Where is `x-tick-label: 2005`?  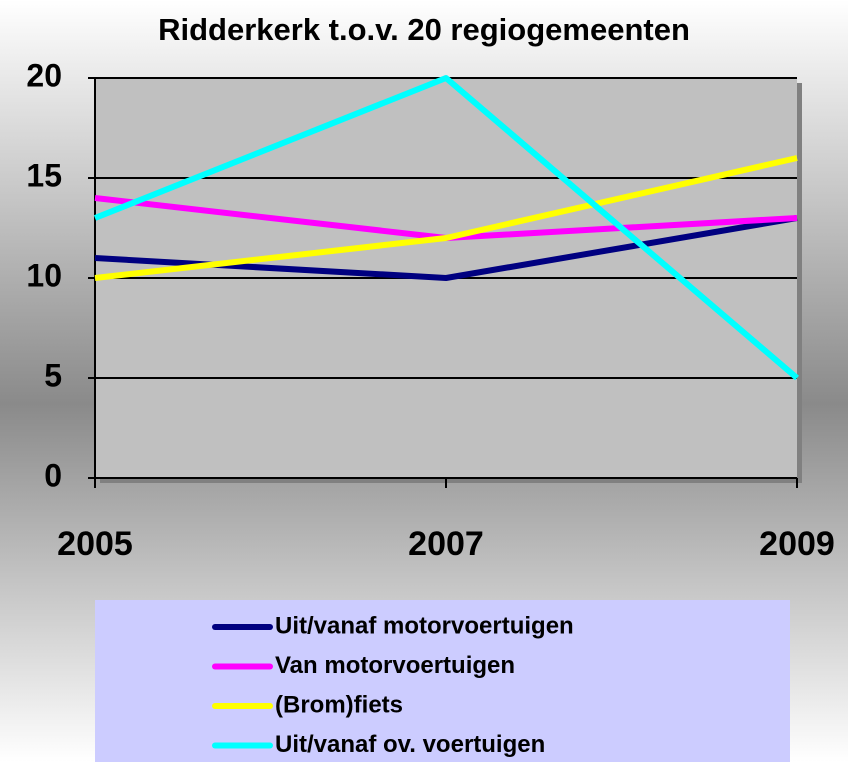 x-tick-label: 2005 is located at coordinates (95, 544).